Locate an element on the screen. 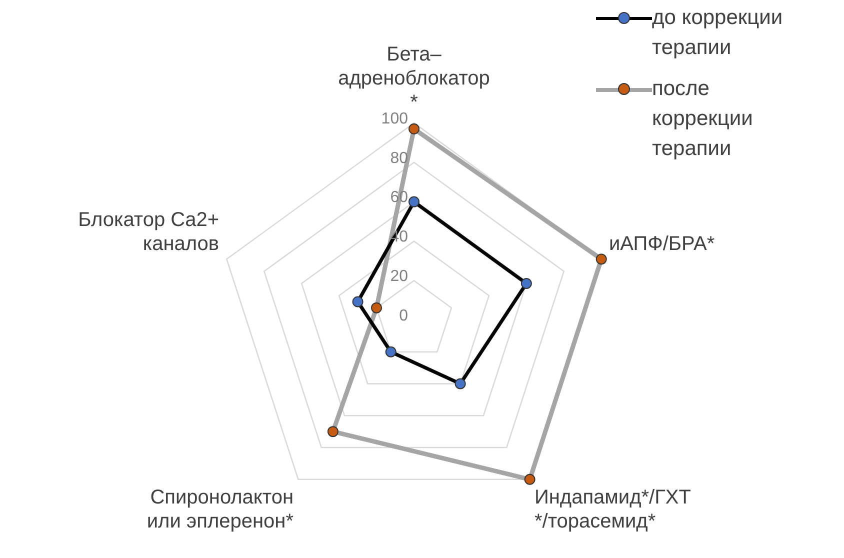 The image size is (844, 558). legend-label: после коррекции терапии is located at coordinates (702, 119).